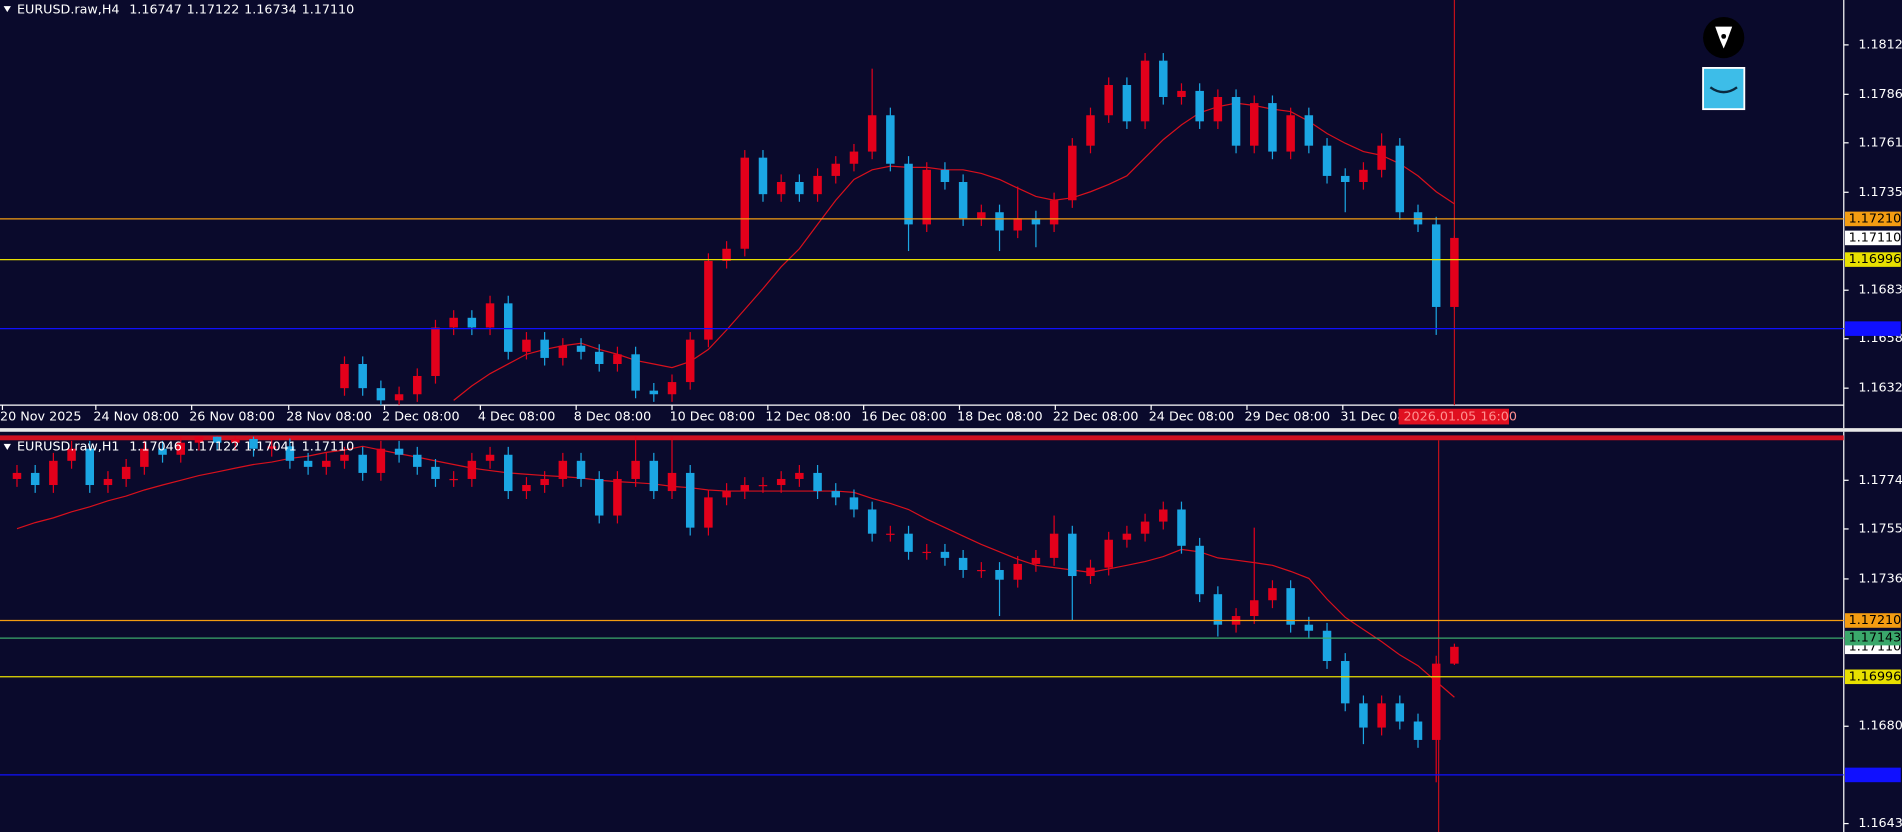 This screenshot has height=832, width=1902. Describe the element at coordinates (1000, 417) in the screenshot. I see `time-label: 18 Dec 08:00` at that location.